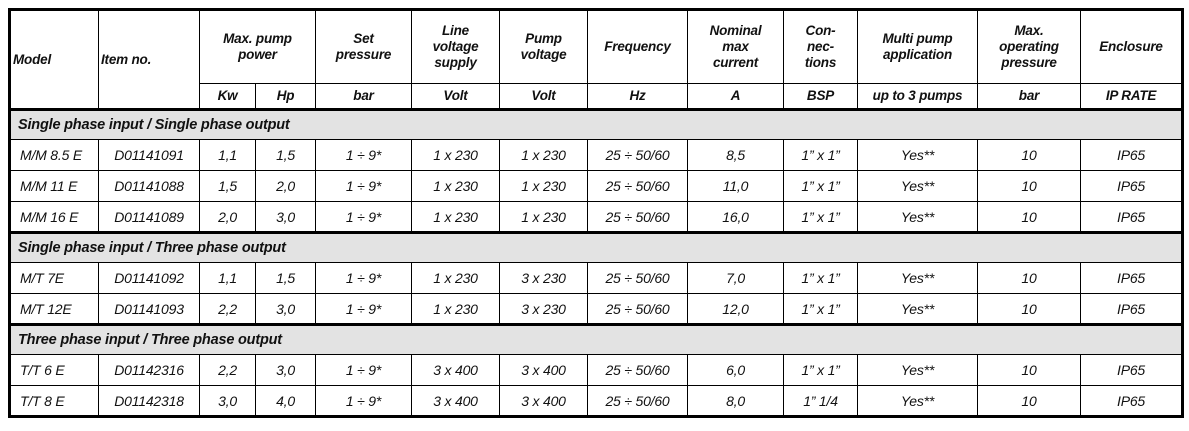 Image resolution: width=1189 pixels, height=431 pixels. I want to click on cell-model: T/T 6 E, so click(54, 370).